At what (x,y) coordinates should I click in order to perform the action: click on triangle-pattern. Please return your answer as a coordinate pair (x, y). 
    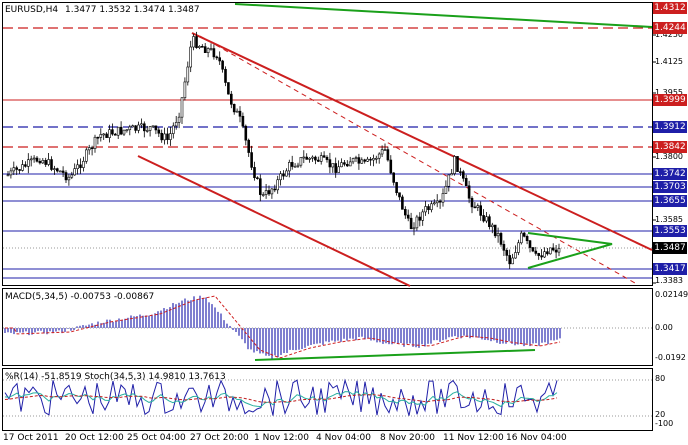
    Looking at the image, I should click on (570, 250).